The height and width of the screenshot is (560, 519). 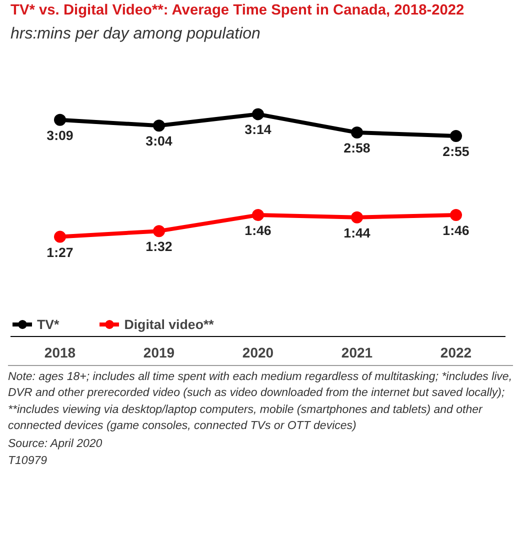 What do you see at coordinates (258, 130) in the screenshot?
I see `data-label: 3:14` at bounding box center [258, 130].